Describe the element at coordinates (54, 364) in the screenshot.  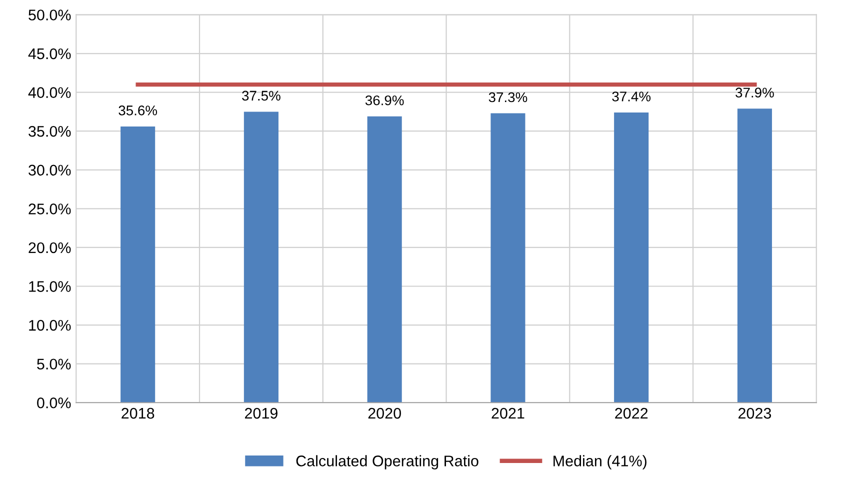
I see `y-tick-label: 5.0%` at that location.